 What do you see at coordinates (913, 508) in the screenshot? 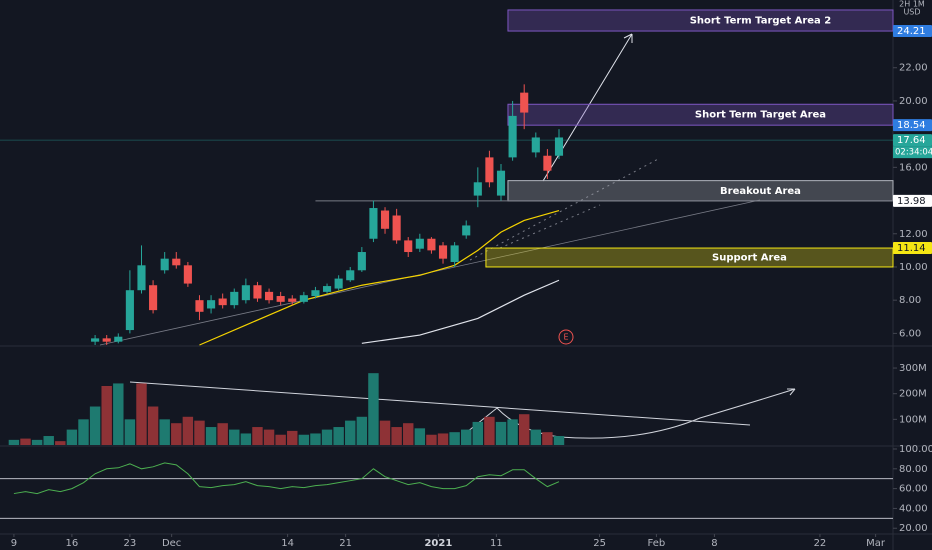
I see `rsi-tick-label: 40.00` at bounding box center [913, 508].